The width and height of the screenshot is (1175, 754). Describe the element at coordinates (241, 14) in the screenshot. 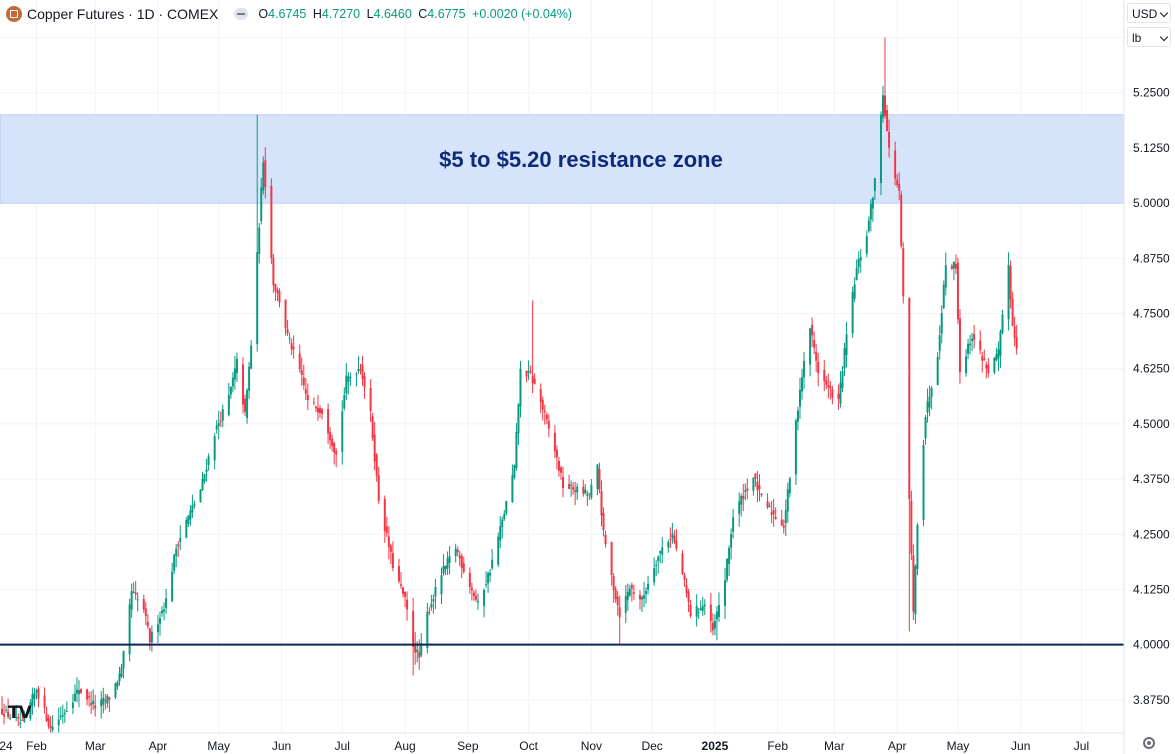

I see `visibility-toggle-icon` at that location.